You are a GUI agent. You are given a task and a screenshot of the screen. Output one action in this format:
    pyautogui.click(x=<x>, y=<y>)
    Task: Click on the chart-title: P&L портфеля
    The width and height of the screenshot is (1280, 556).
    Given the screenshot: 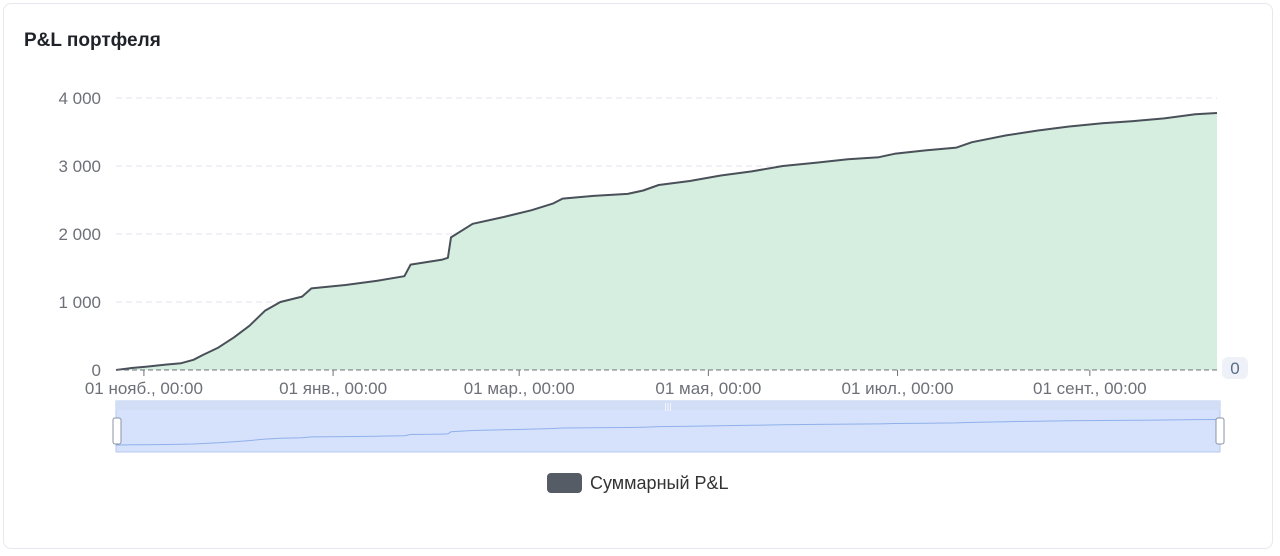 What is the action you would take?
    pyautogui.click(x=92, y=40)
    